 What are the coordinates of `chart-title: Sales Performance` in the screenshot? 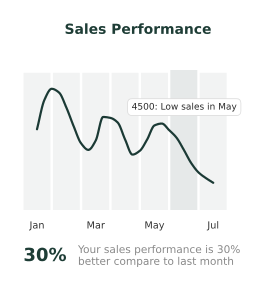 It's located at (138, 28).